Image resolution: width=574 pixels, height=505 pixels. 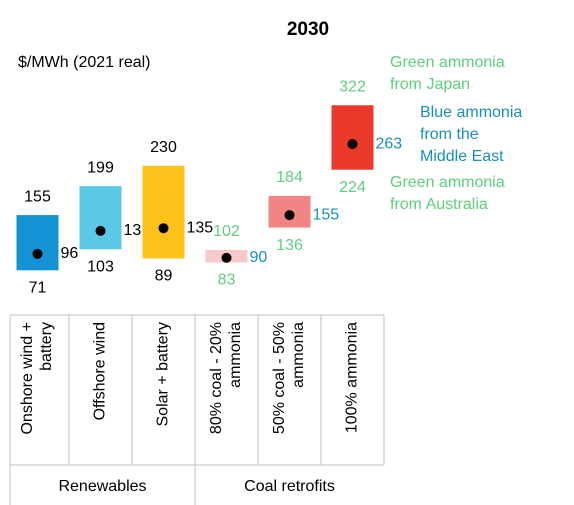 What do you see at coordinates (163, 147) in the screenshot?
I see `high-label: 230` at bounding box center [163, 147].